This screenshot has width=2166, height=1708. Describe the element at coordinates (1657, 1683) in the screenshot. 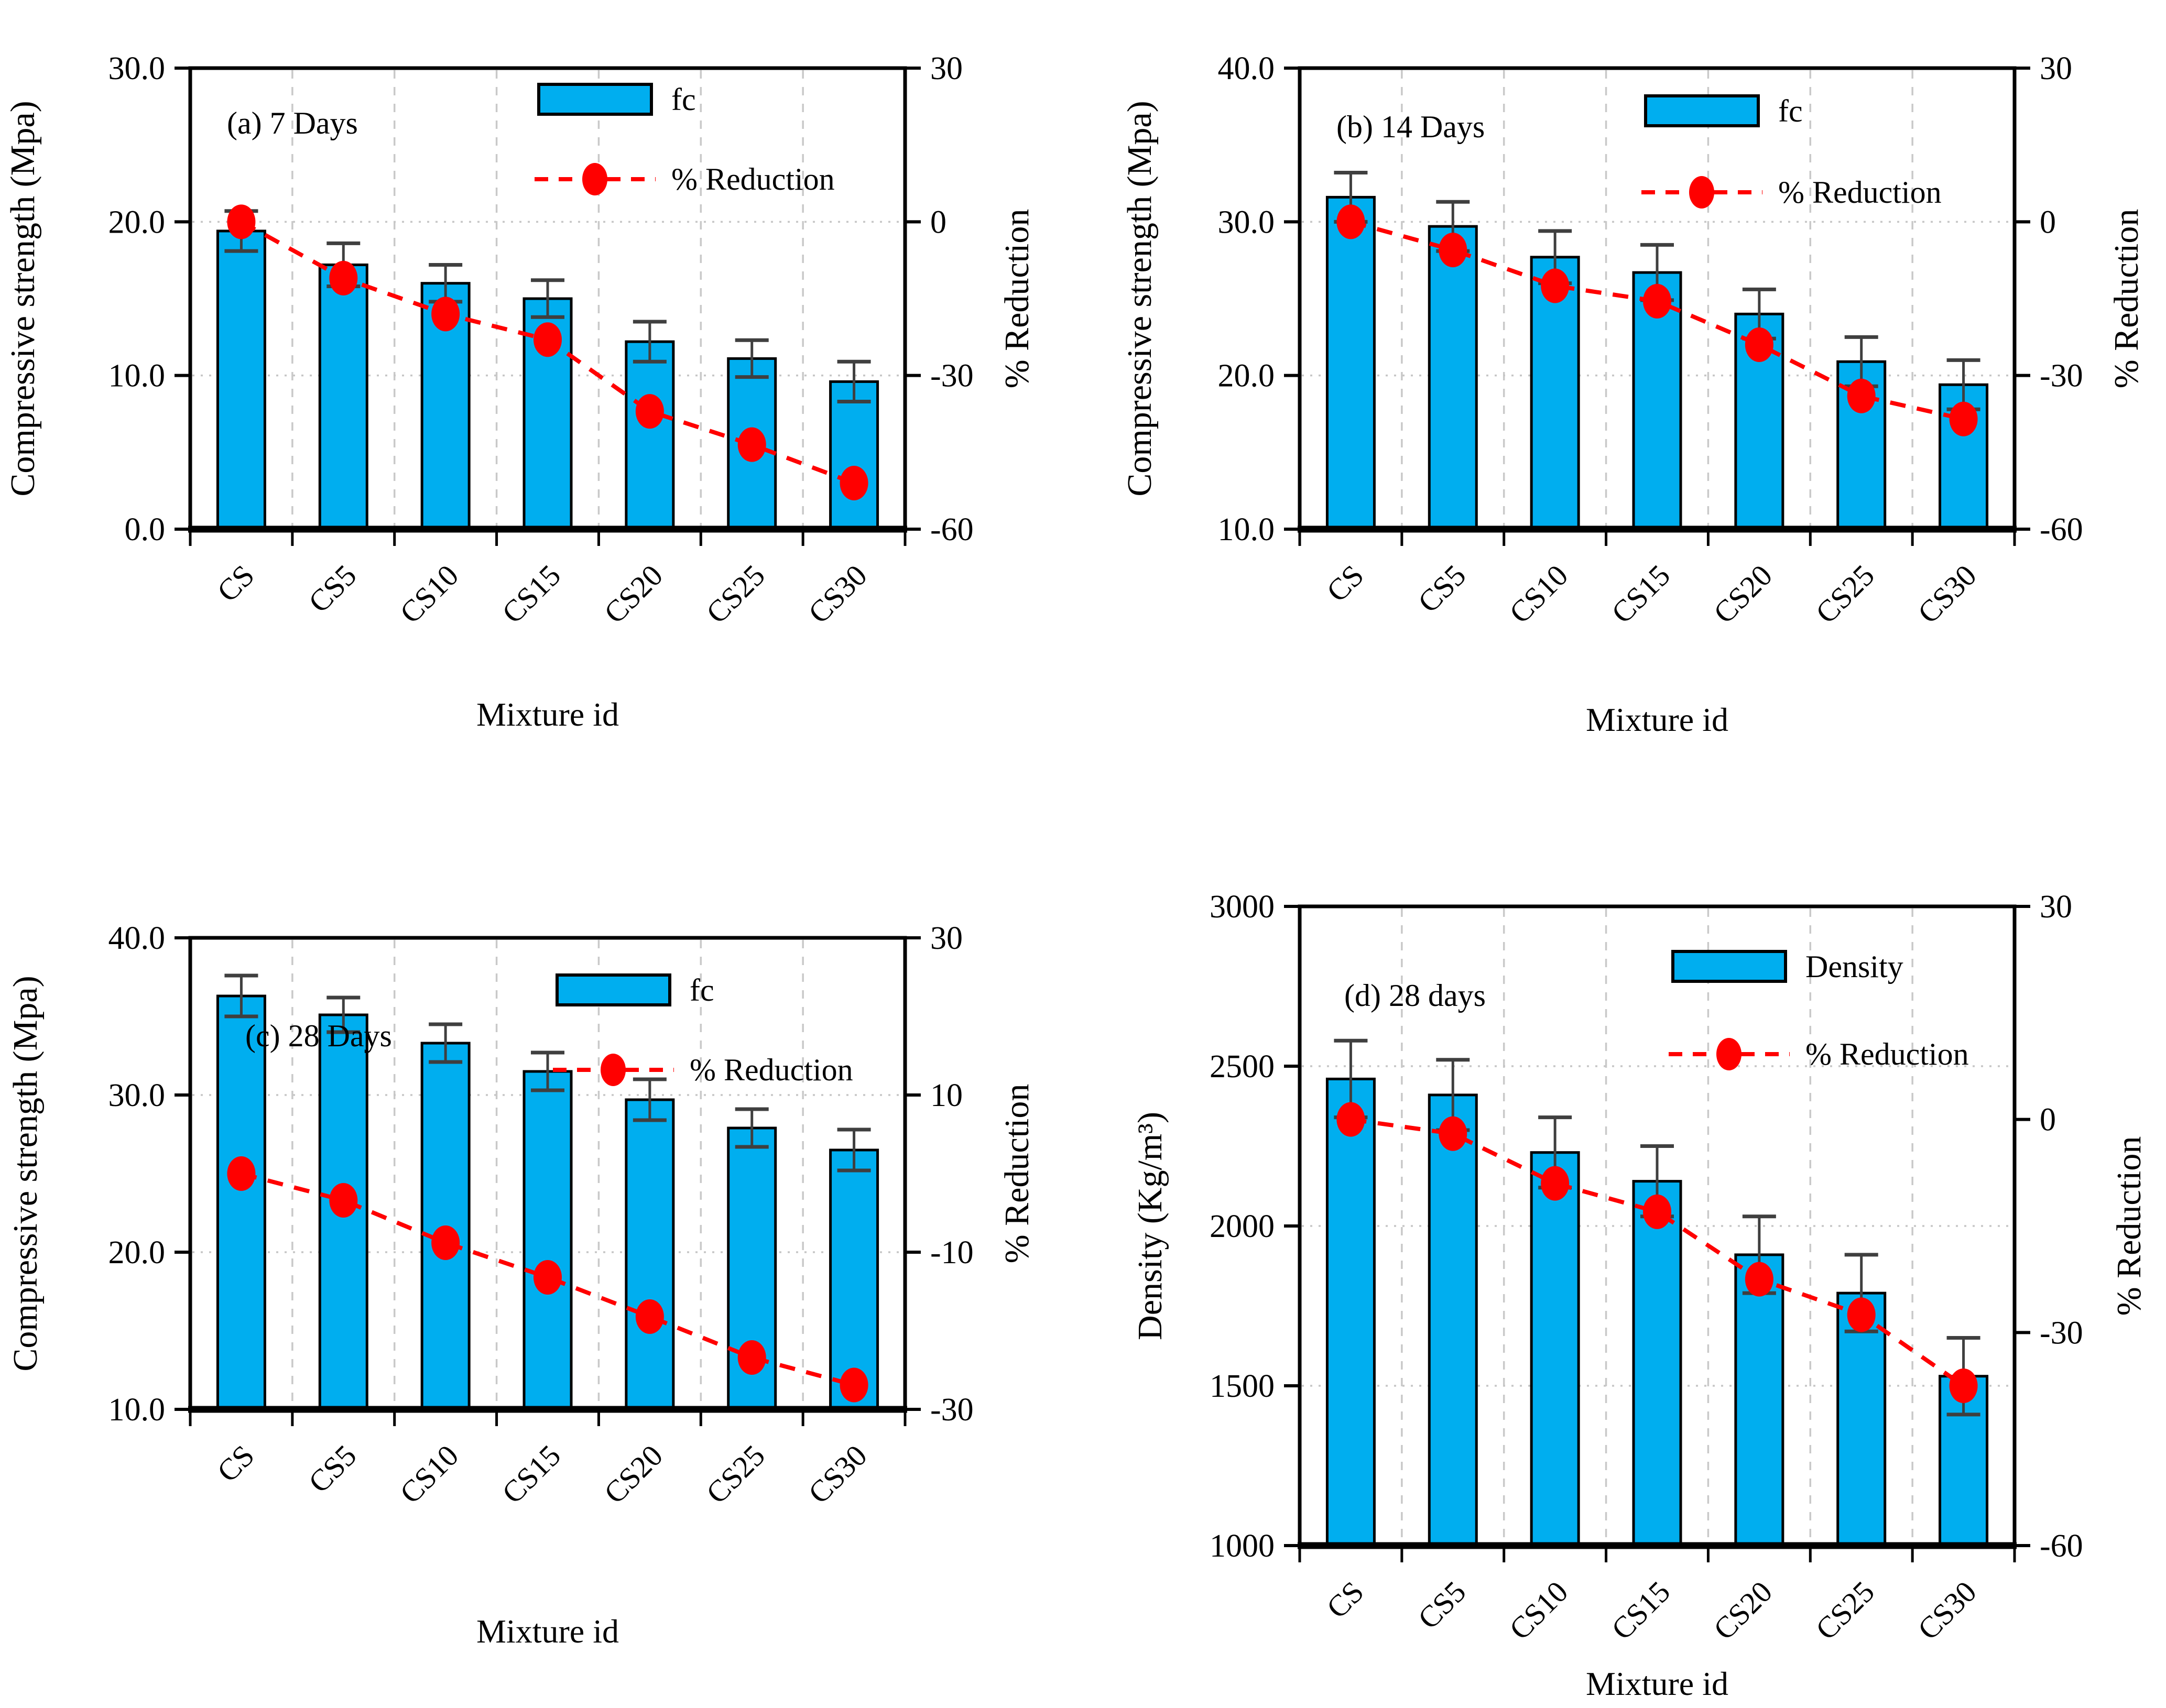

I see `x-axis-title: Mixture id` at that location.